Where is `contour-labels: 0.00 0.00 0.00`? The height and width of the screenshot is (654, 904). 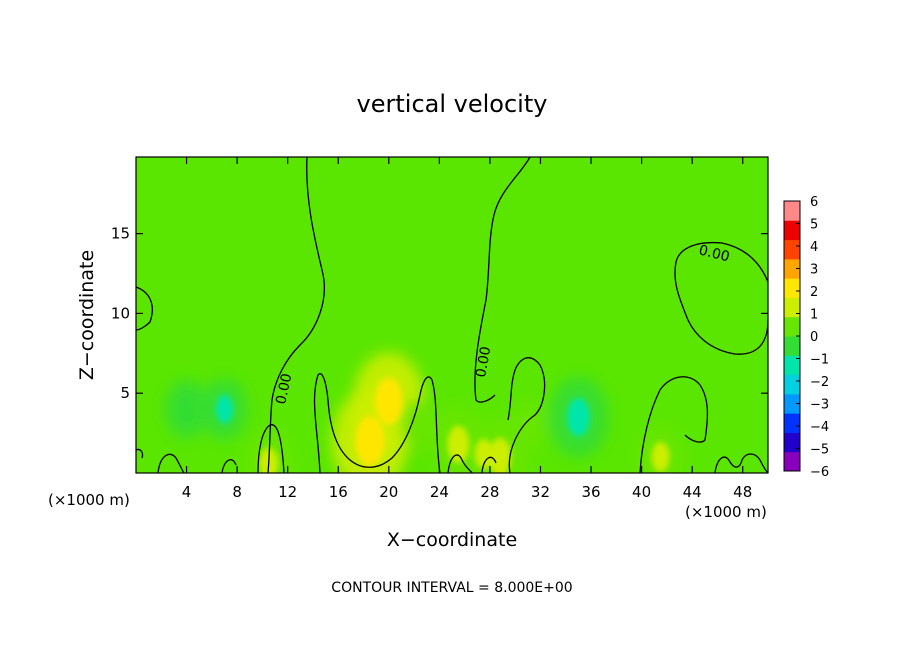 contour-labels: 0.00 0.00 0.00 is located at coordinates (502, 323).